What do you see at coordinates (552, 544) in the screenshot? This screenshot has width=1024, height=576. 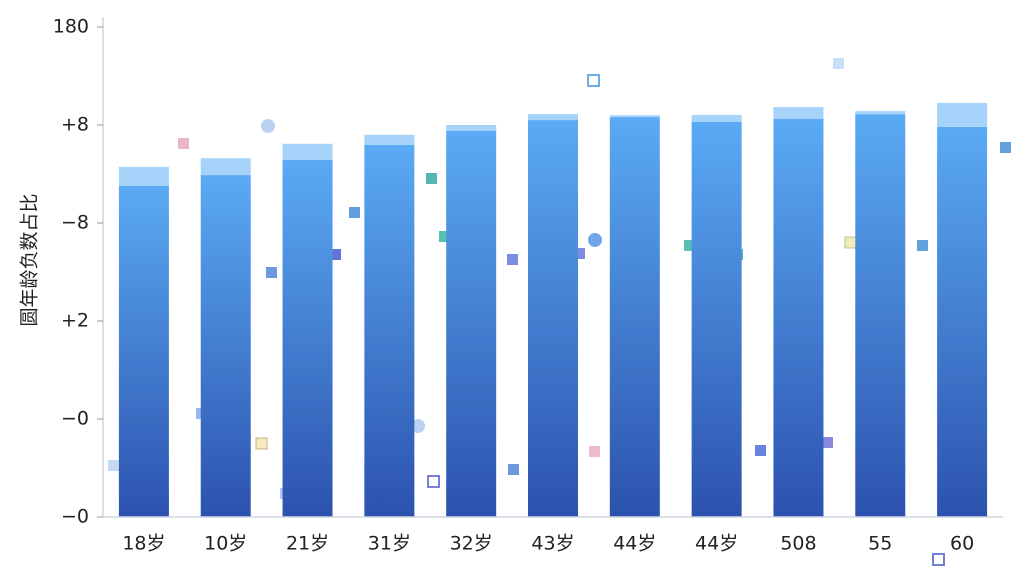 I see `x-tick-label: 43岁` at bounding box center [552, 544].